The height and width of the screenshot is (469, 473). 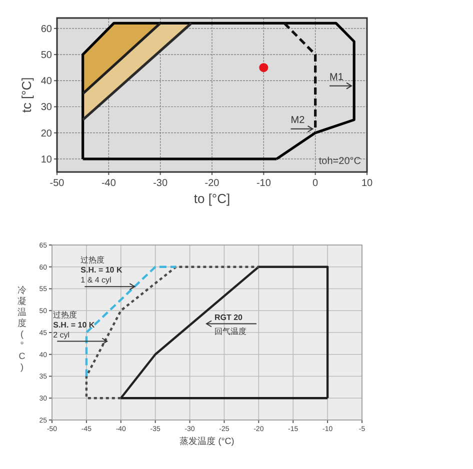 What do you see at coordinates (46, 134) in the screenshot?
I see `y-tick-label: 20` at bounding box center [46, 134].